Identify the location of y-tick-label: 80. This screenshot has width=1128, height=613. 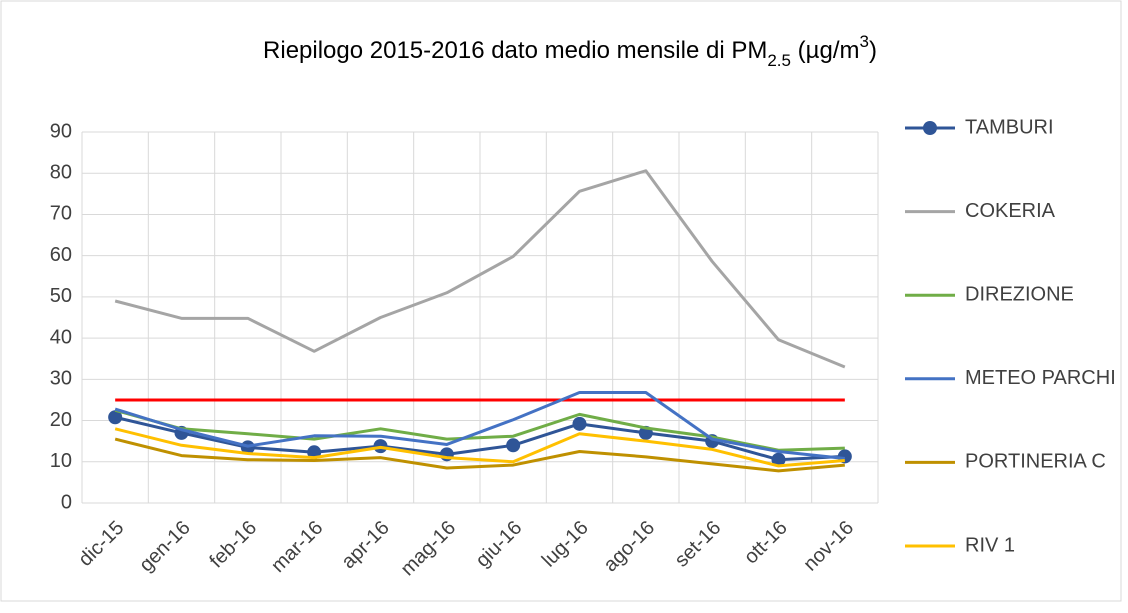
(61, 173).